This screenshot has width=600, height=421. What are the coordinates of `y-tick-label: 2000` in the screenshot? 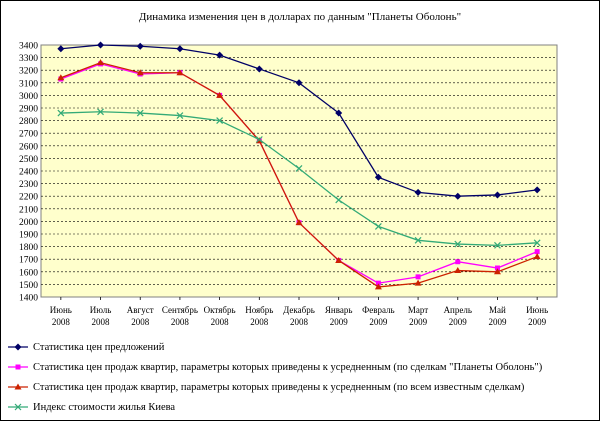 It's located at (28, 223).